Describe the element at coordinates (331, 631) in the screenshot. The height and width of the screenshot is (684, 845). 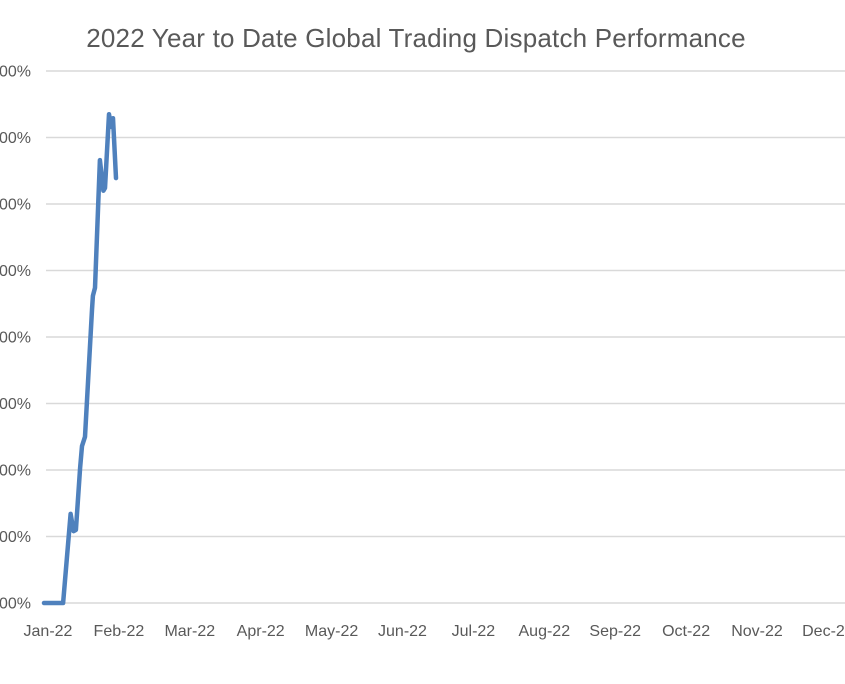
I see `x-axis-tick-label: May-22` at that location.